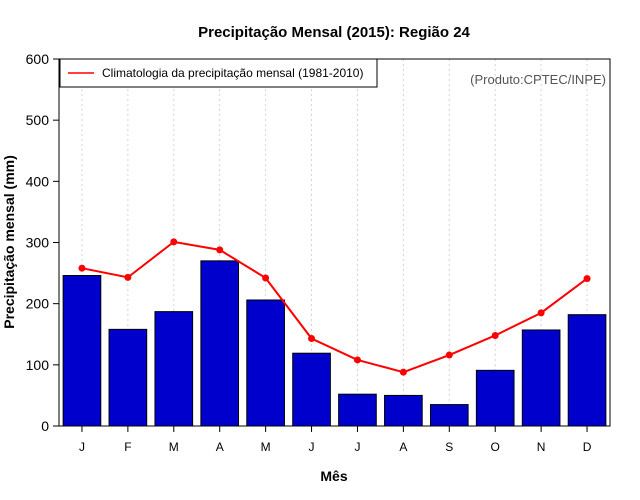 This screenshot has height=500, width=640. Describe the element at coordinates (541, 447) in the screenshot. I see `x-tick-label: N` at that location.